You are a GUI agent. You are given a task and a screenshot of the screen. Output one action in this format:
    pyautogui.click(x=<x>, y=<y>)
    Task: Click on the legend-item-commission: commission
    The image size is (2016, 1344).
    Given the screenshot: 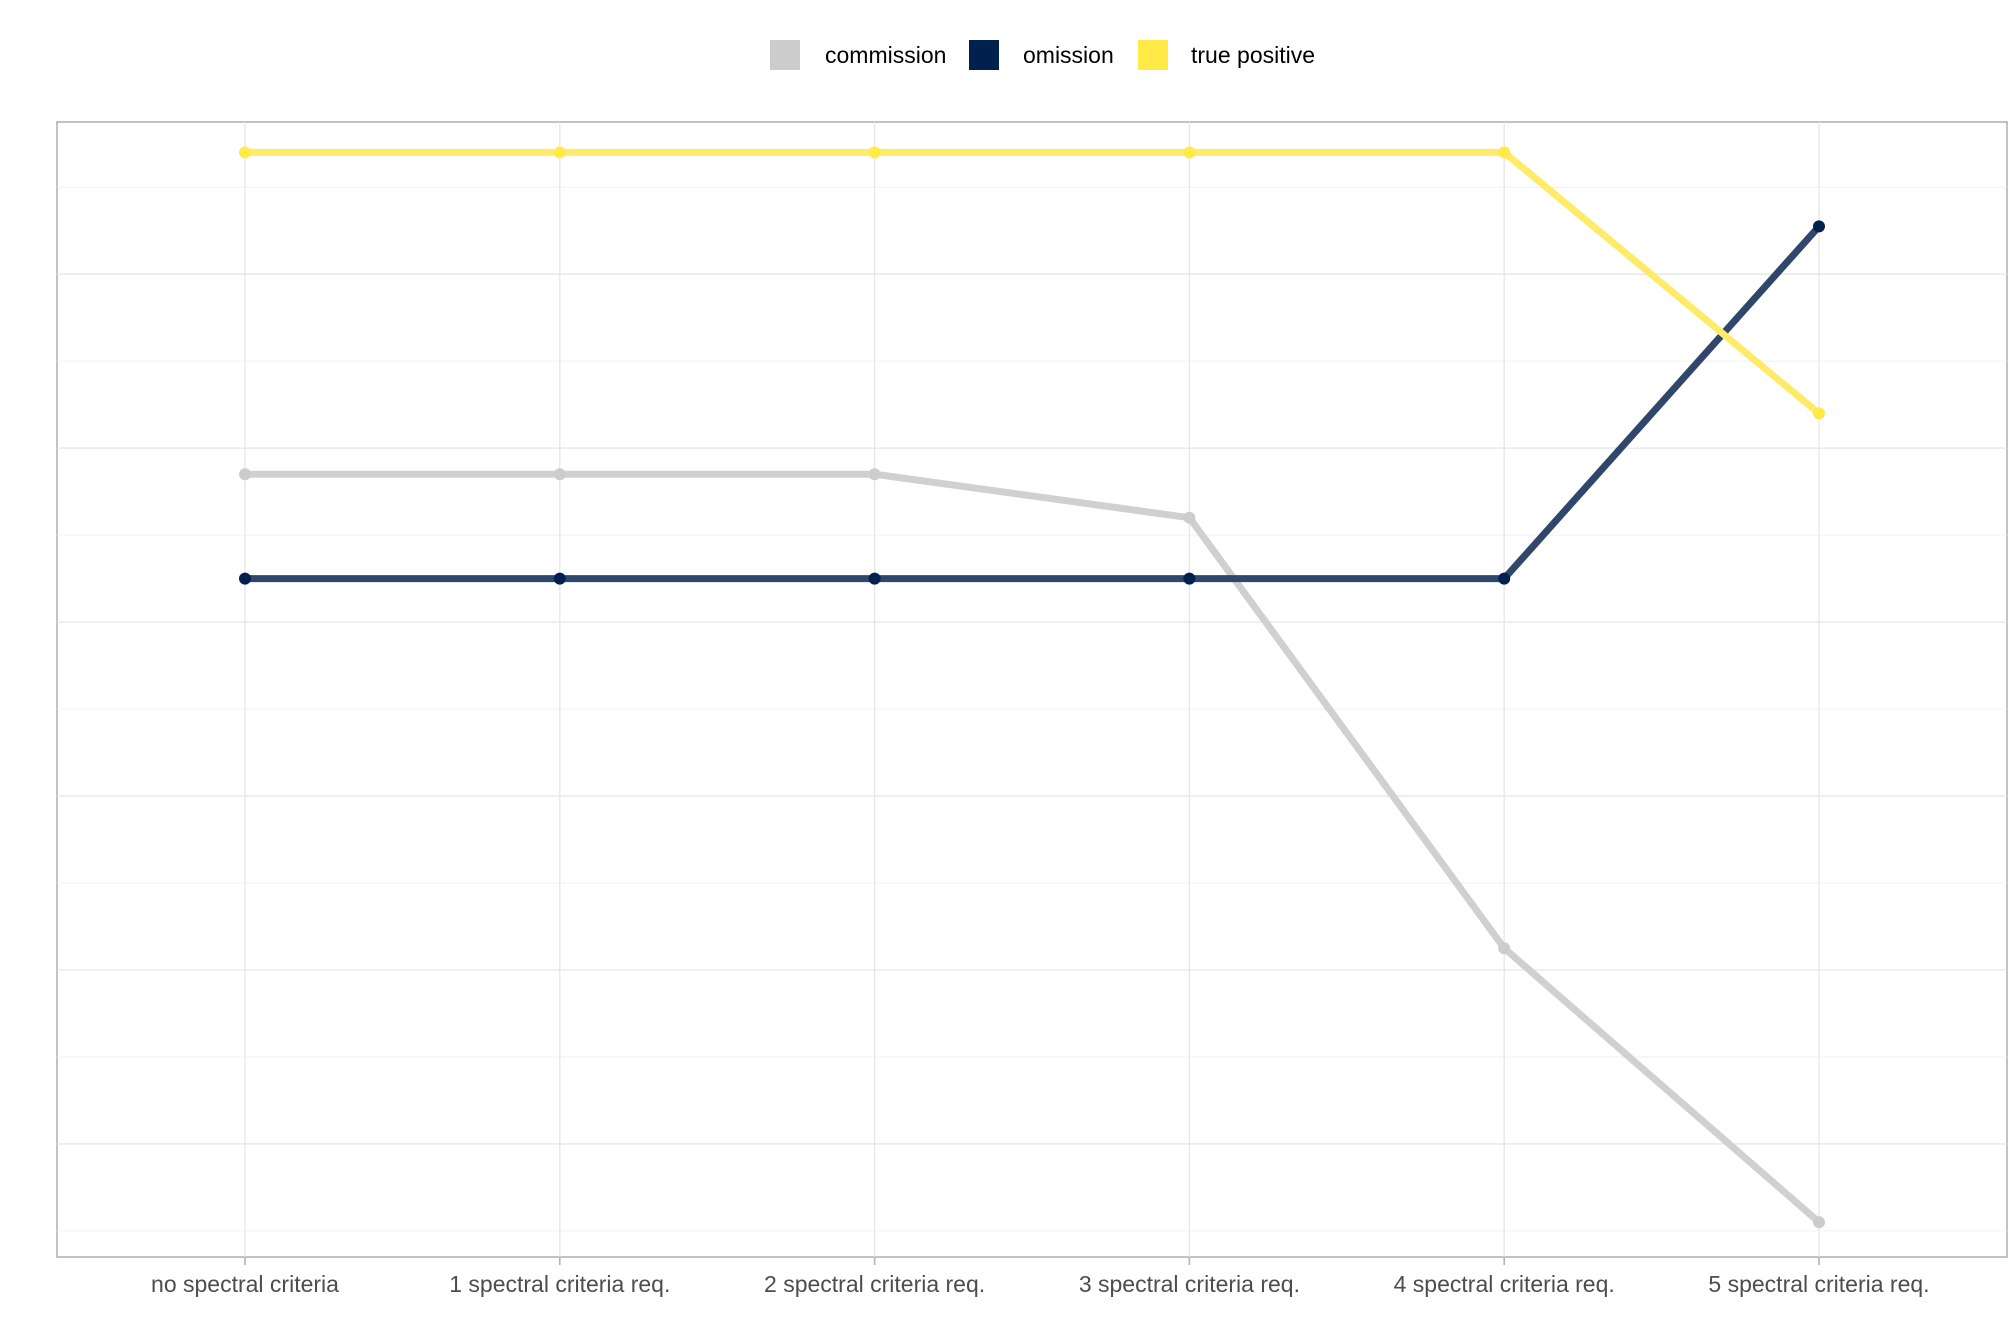 What is the action you would take?
    pyautogui.click(x=858, y=55)
    